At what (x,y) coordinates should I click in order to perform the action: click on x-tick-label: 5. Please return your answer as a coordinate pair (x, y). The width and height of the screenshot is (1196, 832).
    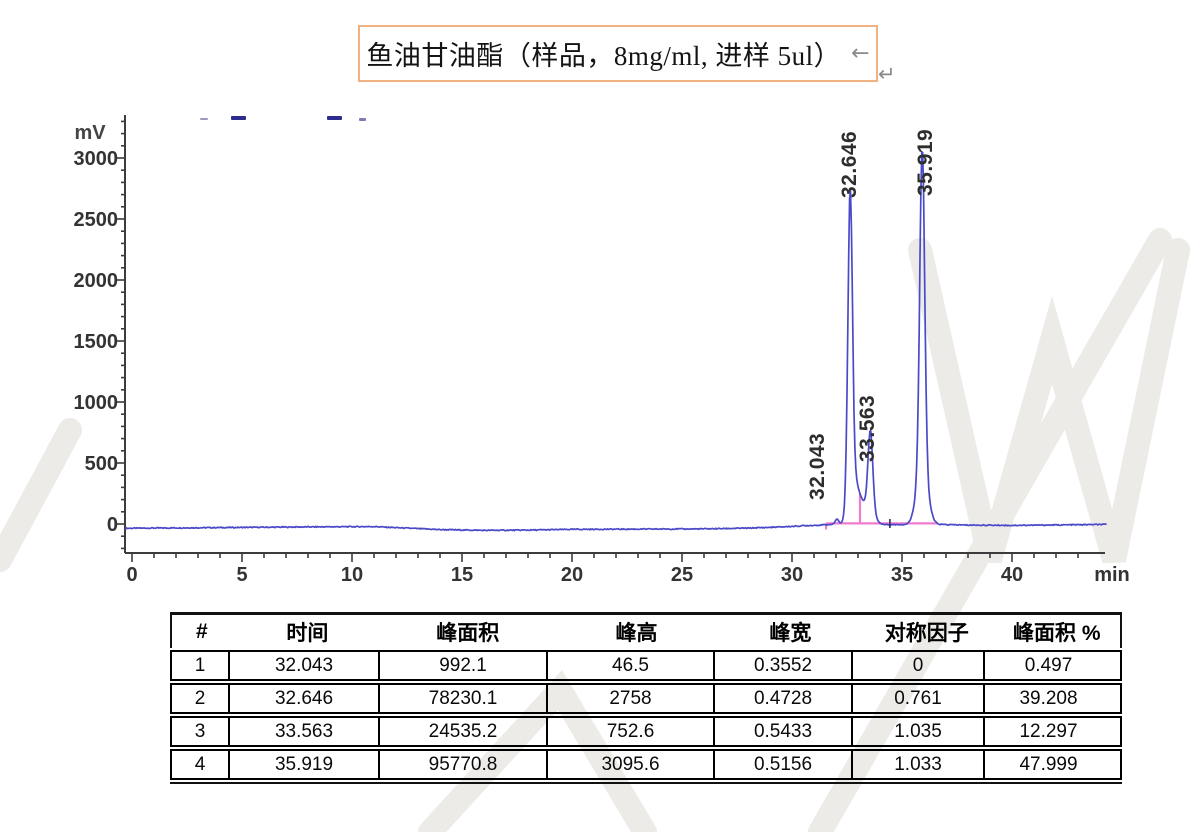
    Looking at the image, I should click on (241, 575).